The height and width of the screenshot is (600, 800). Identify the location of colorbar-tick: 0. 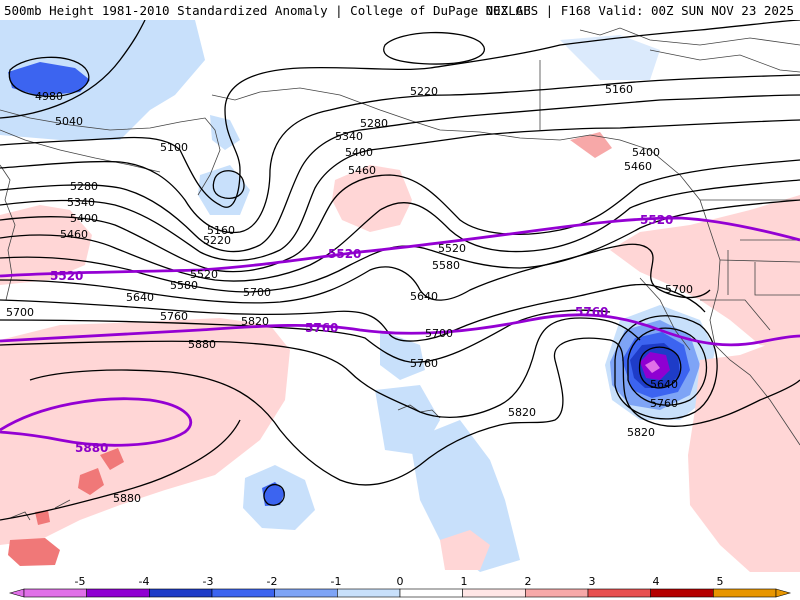
(400, 581).